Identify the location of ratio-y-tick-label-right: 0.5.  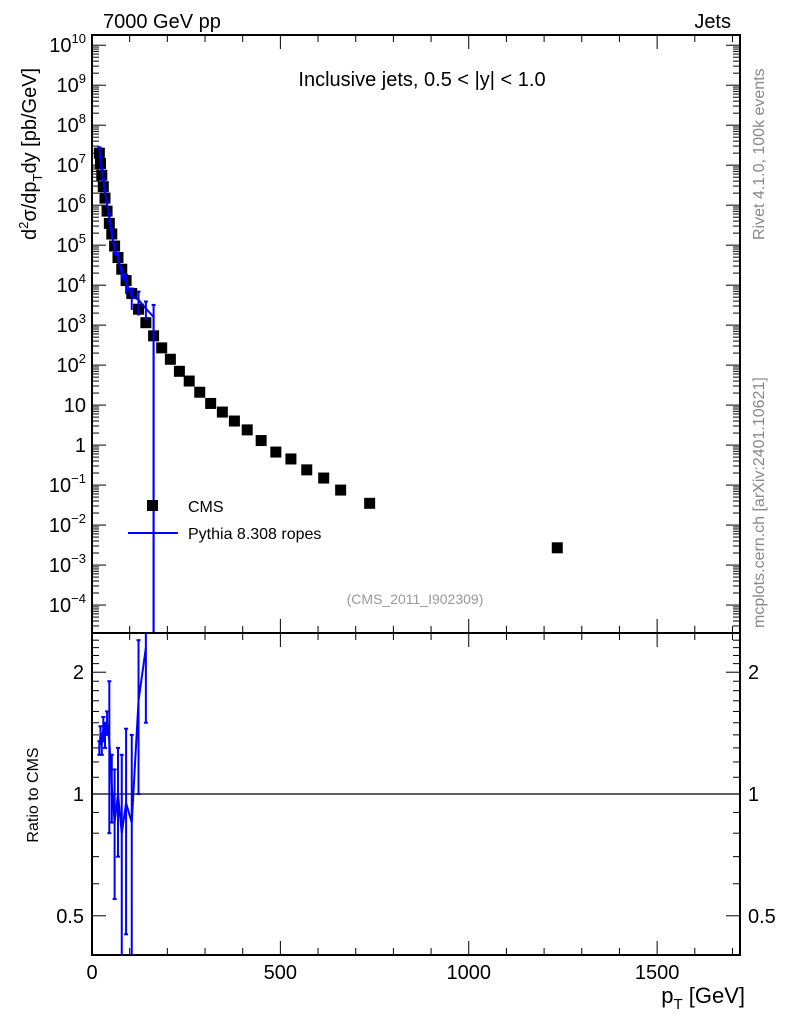
(762, 917).